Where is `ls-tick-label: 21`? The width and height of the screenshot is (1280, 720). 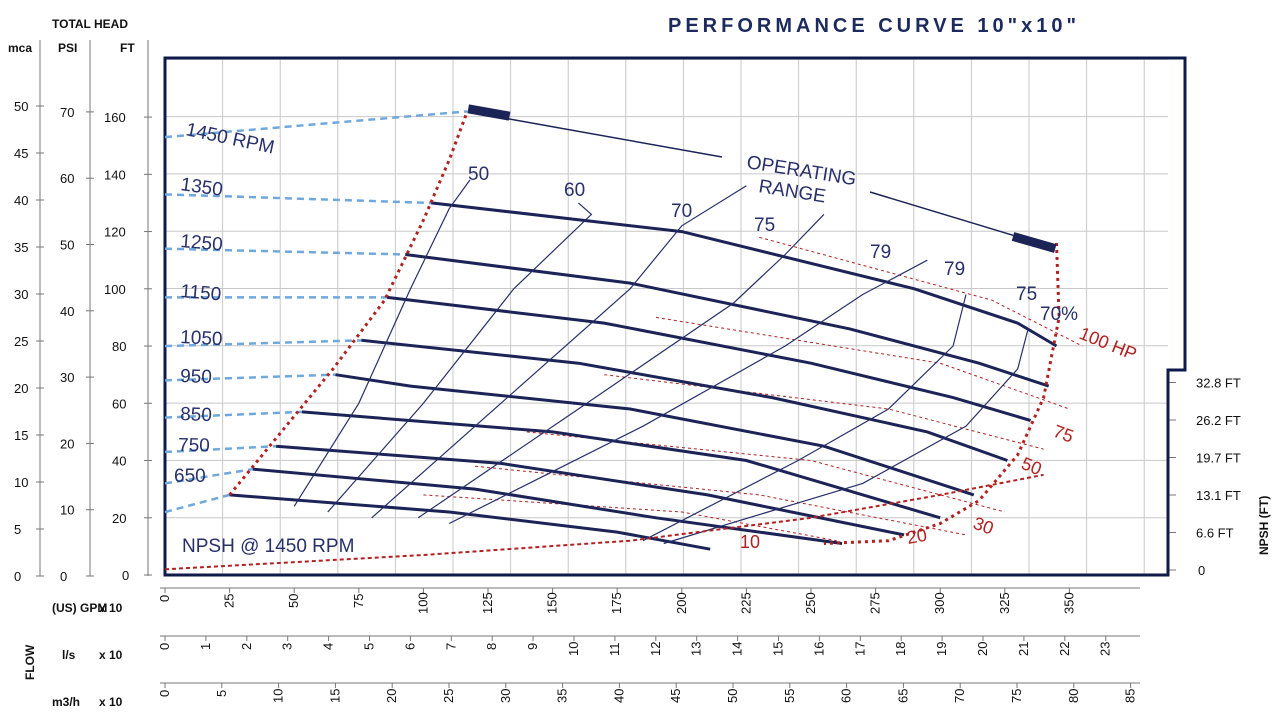
ls-tick-label: 21 is located at coordinates (1023, 649).